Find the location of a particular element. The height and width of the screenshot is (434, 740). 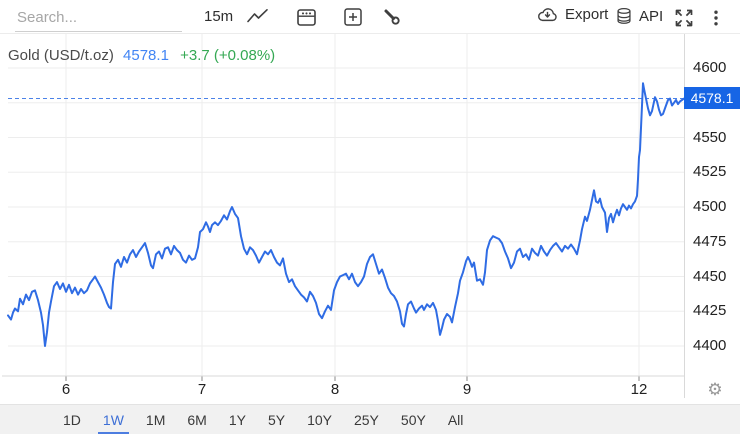

calendar-button is located at coordinates (306, 17).